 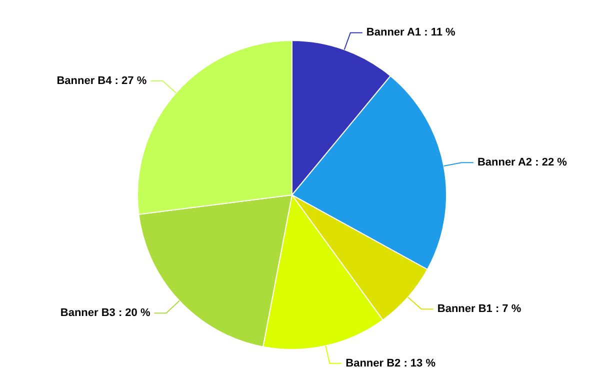 I want to click on slice-label: Banner B2 : 13 %, so click(x=391, y=363).